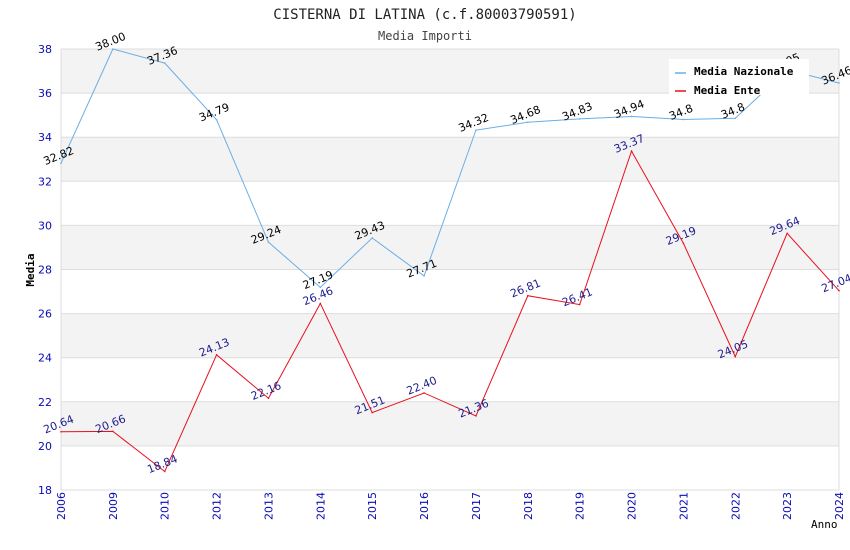  What do you see at coordinates (320, 506) in the screenshot?
I see `x-tick-label: 2014` at bounding box center [320, 506].